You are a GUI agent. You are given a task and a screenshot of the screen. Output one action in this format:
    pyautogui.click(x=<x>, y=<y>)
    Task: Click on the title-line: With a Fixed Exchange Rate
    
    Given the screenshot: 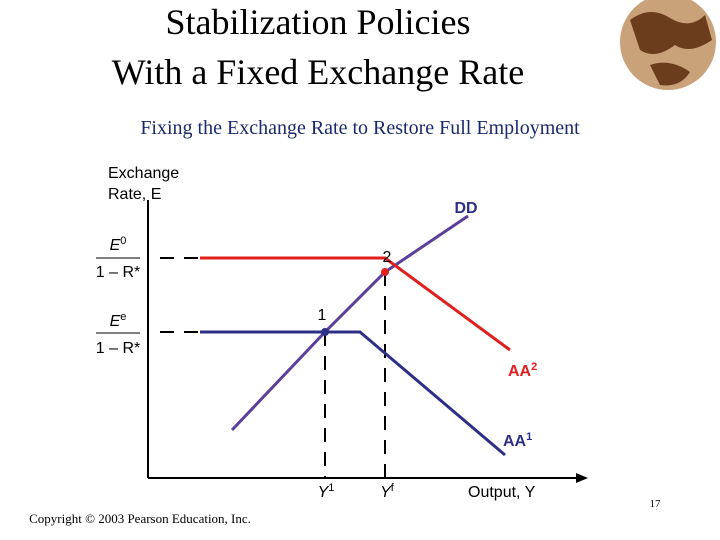 What is the action you would take?
    pyautogui.click(x=318, y=72)
    